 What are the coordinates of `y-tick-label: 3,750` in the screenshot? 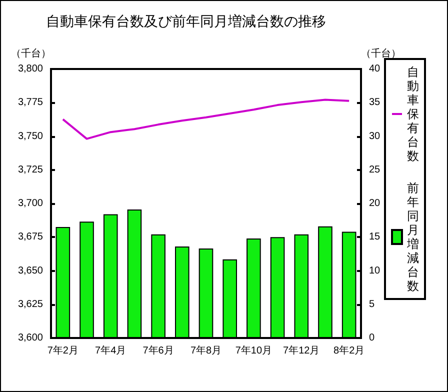 It's located at (31, 136).